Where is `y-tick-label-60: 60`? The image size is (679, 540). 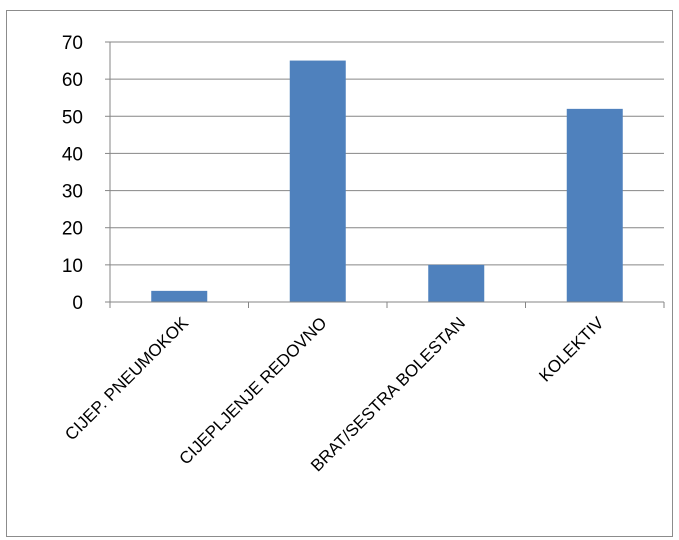 y-tick-label-60: 60 is located at coordinates (72, 80).